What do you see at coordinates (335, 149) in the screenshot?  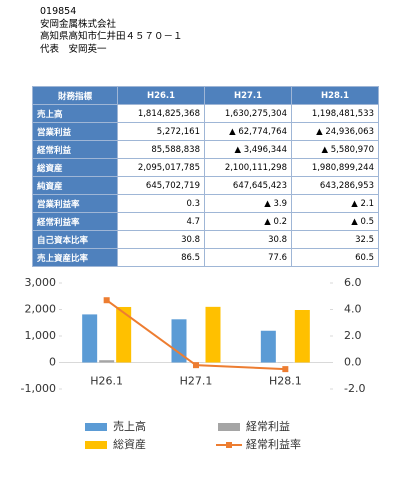 I see `value-cell: ▲ 5,580,970` at bounding box center [335, 149].